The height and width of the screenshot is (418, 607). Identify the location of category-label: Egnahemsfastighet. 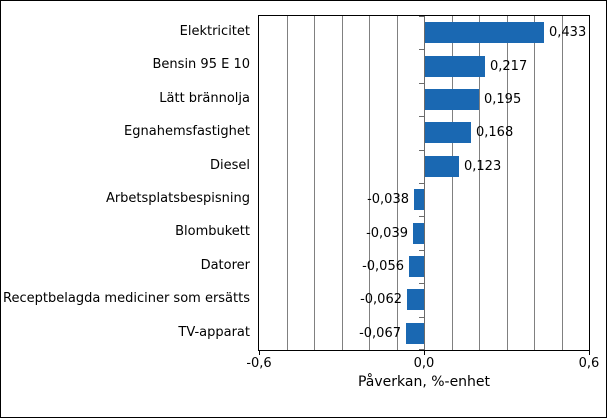
(187, 131).